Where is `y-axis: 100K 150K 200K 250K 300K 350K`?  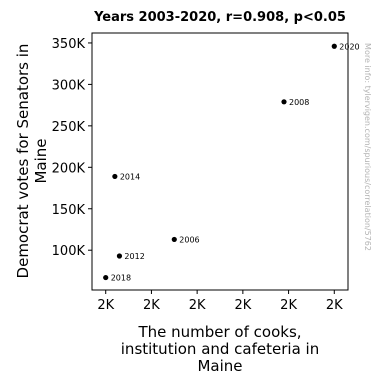 y-axis: 100K 150K 200K 250K 300K 350K is located at coordinates (72, 148).